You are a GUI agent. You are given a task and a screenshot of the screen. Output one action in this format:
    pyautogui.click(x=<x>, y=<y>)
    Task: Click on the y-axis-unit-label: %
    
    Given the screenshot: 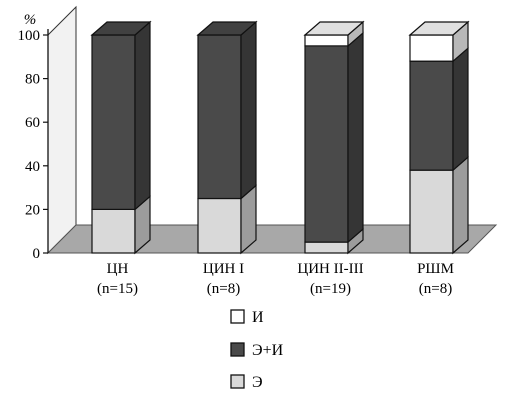 What is the action you would take?
    pyautogui.click(x=30, y=20)
    